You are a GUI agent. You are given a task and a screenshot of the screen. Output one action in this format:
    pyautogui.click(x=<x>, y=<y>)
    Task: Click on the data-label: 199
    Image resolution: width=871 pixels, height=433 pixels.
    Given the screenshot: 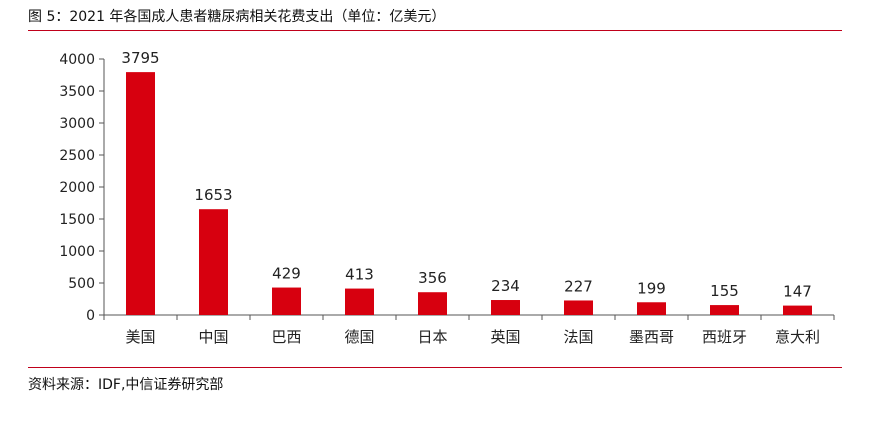 What is the action you would take?
    pyautogui.click(x=651, y=288)
    